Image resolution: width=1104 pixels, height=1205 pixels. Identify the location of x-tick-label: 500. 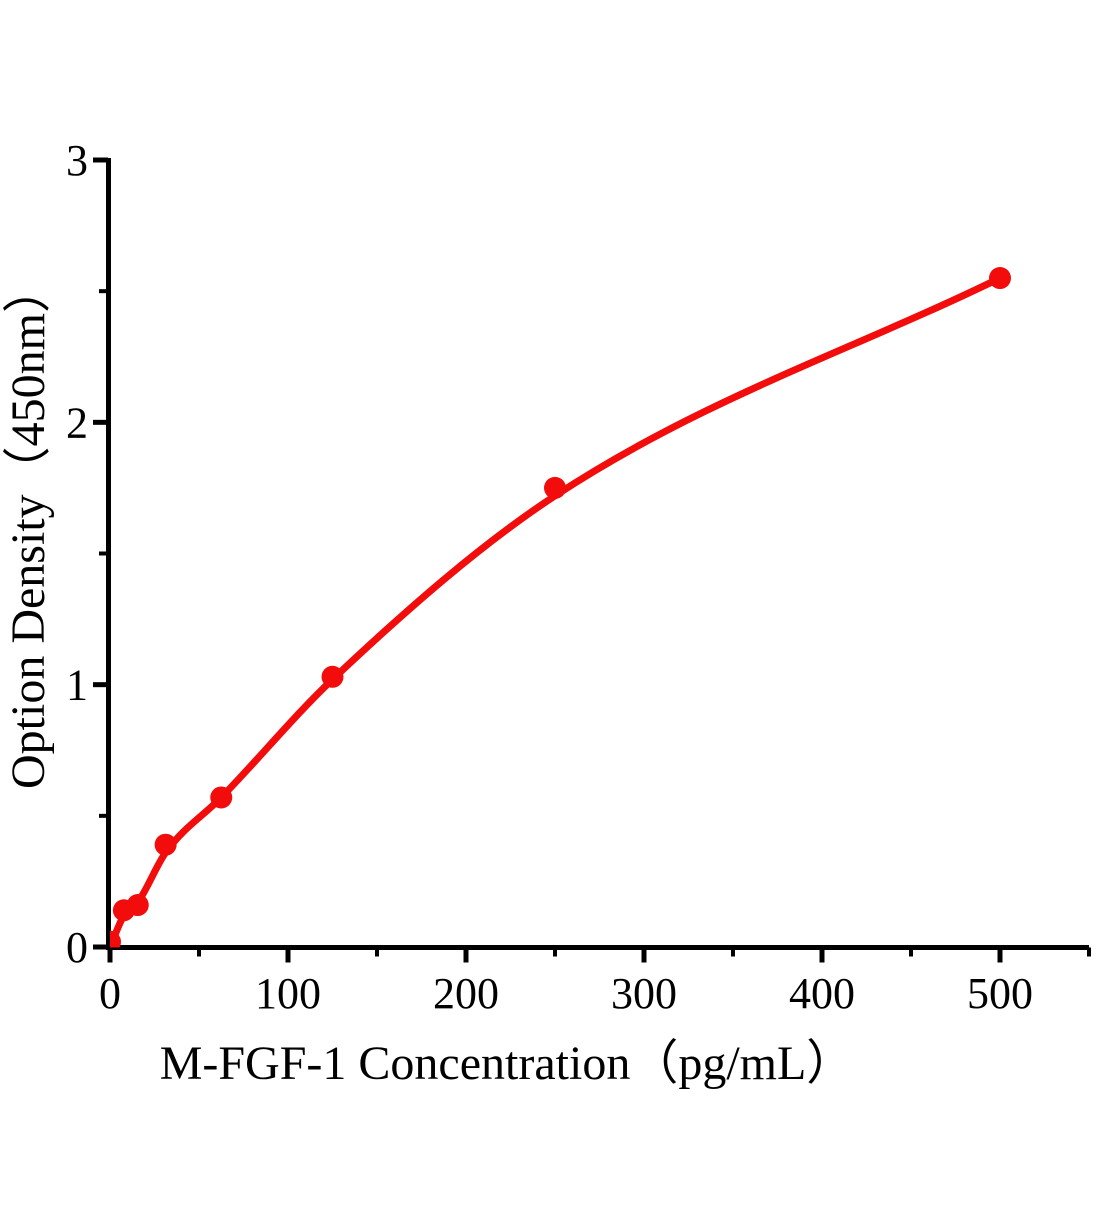
(1000, 993).